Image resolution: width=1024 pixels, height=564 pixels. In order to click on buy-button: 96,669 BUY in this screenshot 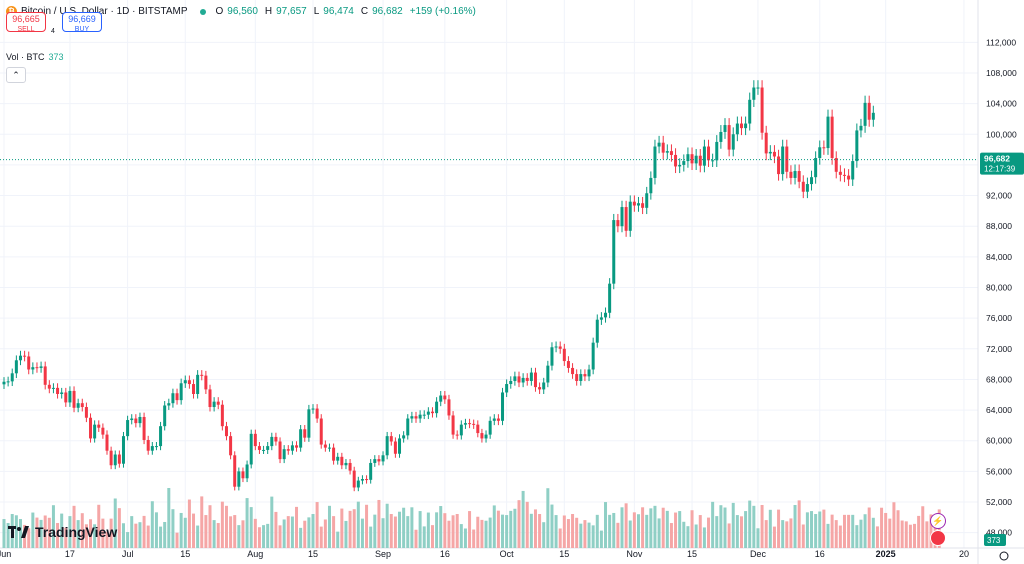, I will do `click(82, 22)`.